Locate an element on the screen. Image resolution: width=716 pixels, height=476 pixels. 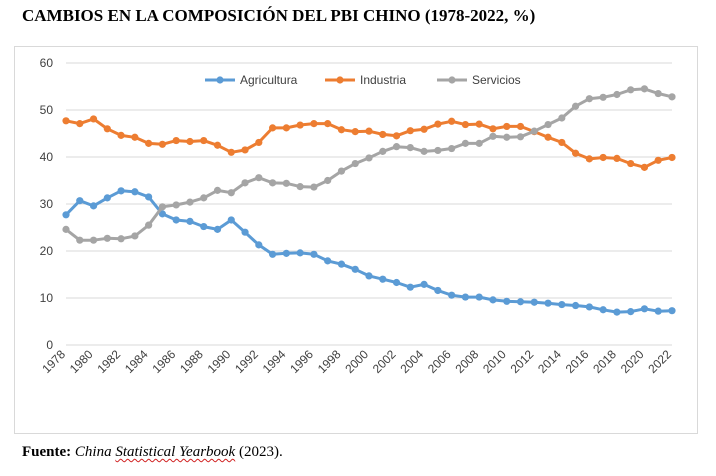
legend-marker-agricultura is located at coordinates (220, 80).